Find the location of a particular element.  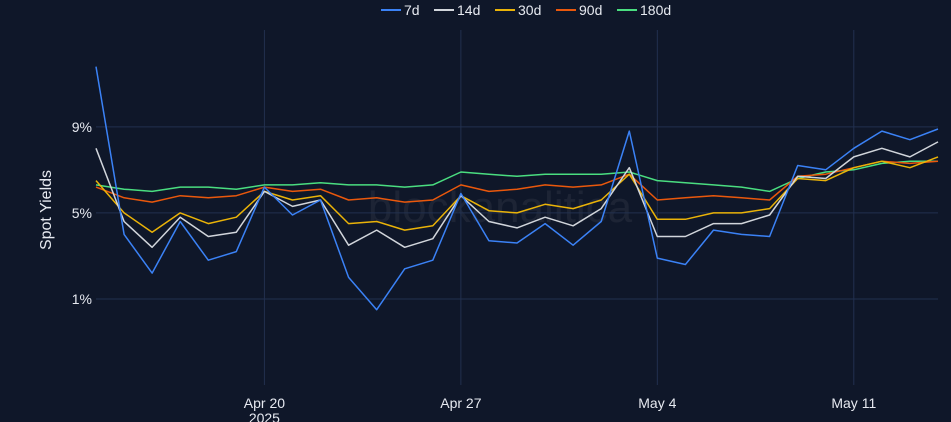

legend: 7d 14d 30d 90d 180d is located at coordinates (526, 10).